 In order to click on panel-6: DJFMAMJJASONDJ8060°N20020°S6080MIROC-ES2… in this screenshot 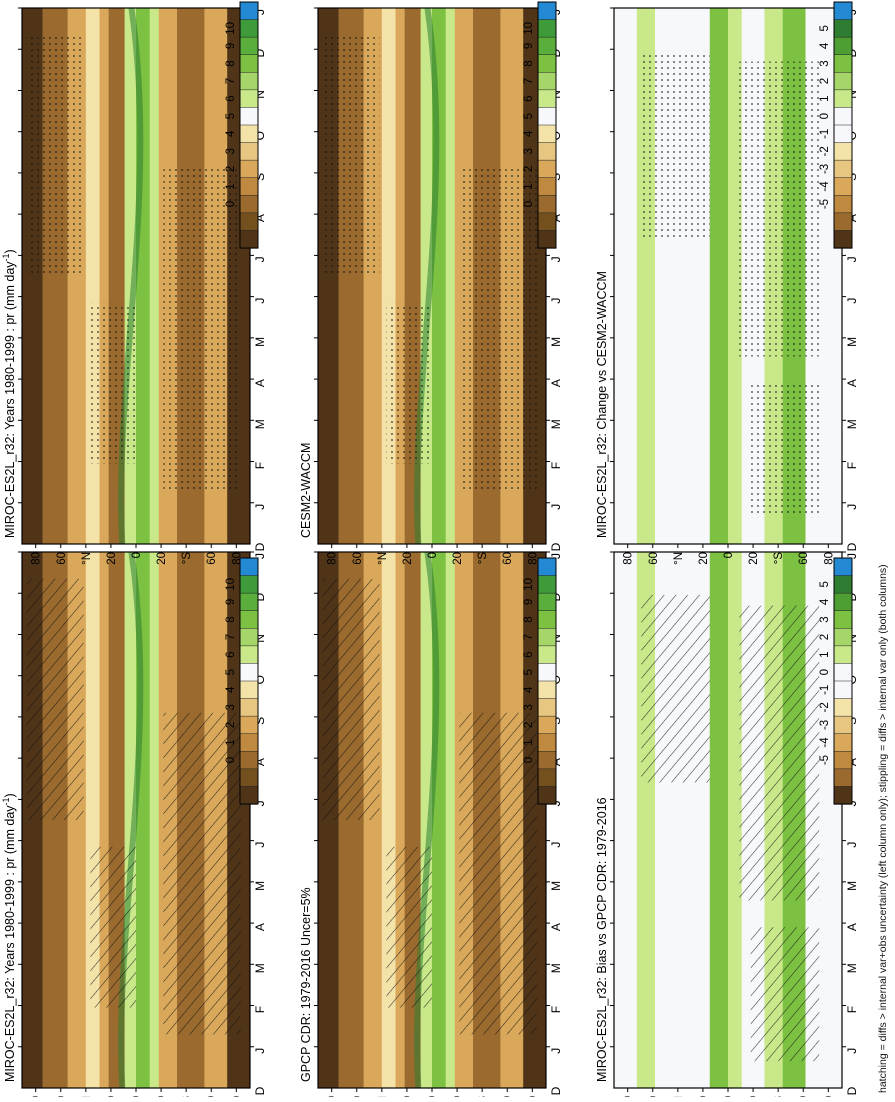, I will do `click(727, 286)`.